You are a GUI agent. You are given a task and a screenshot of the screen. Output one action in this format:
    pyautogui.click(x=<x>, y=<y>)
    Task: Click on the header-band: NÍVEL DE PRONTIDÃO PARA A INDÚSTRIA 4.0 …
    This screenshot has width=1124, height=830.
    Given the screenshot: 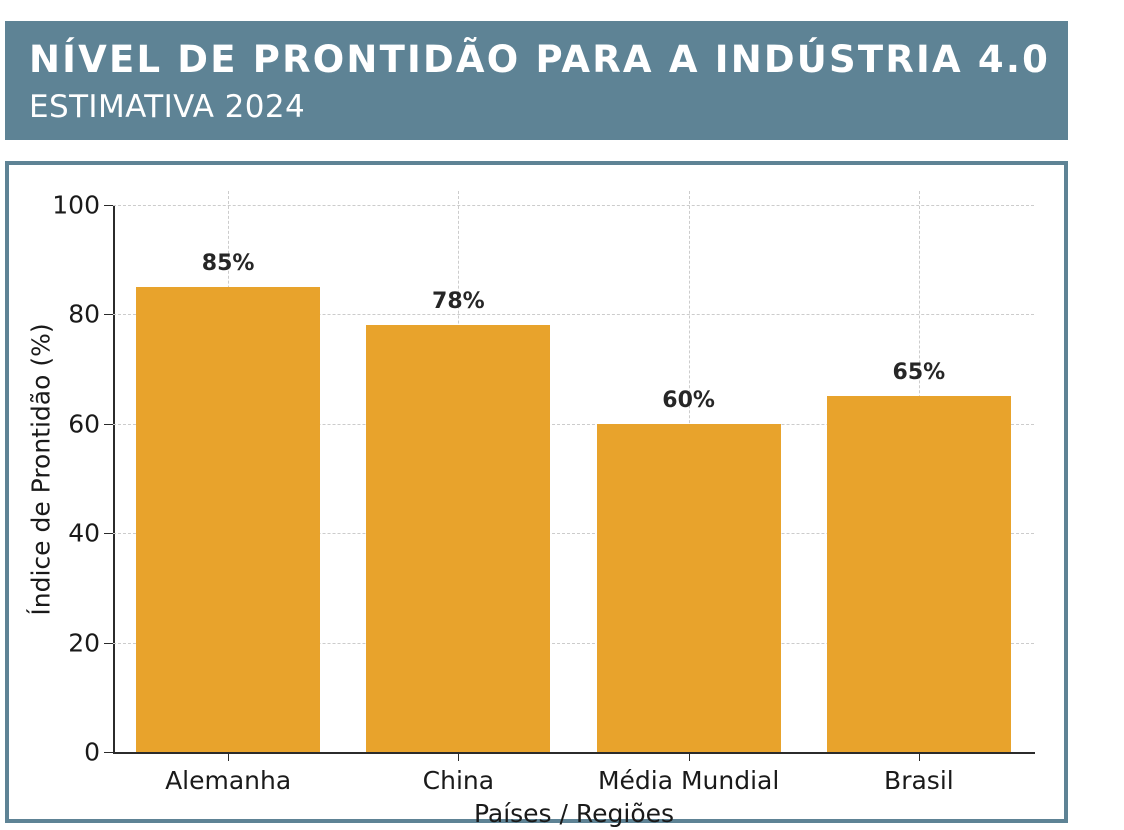 What is the action you would take?
    pyautogui.click(x=536, y=80)
    